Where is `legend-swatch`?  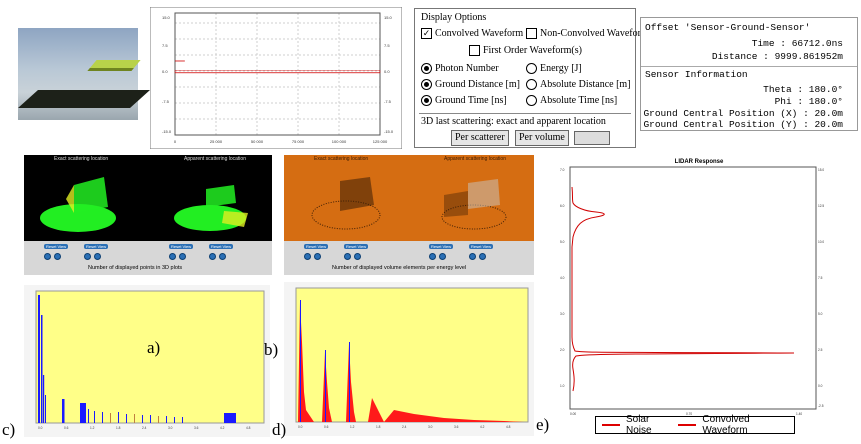 legend-swatch is located at coordinates (611, 425).